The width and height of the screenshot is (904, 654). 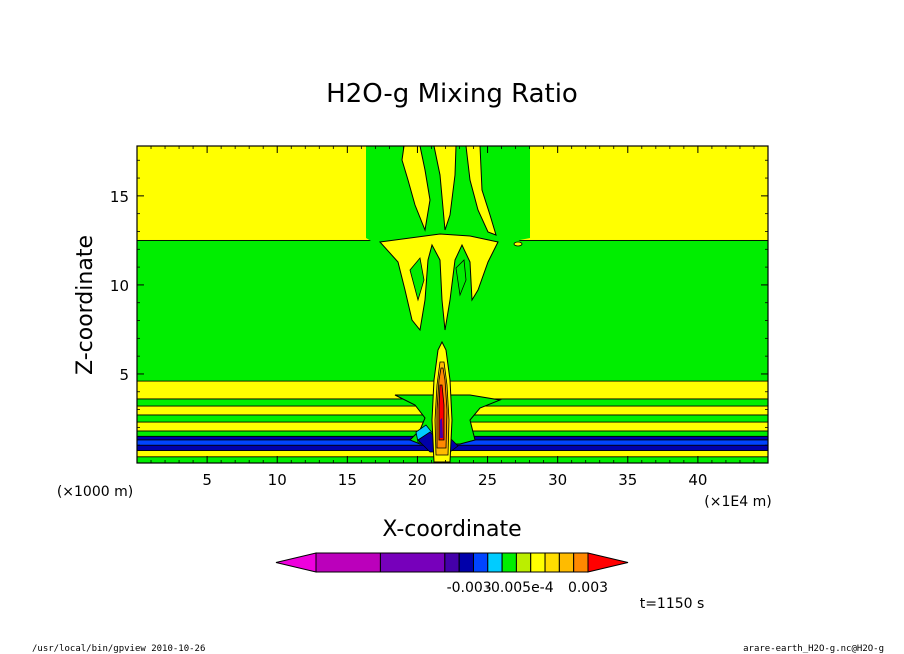 What do you see at coordinates (481, 191) in the screenshot?
I see `upper-plume-yellow-right` at bounding box center [481, 191].